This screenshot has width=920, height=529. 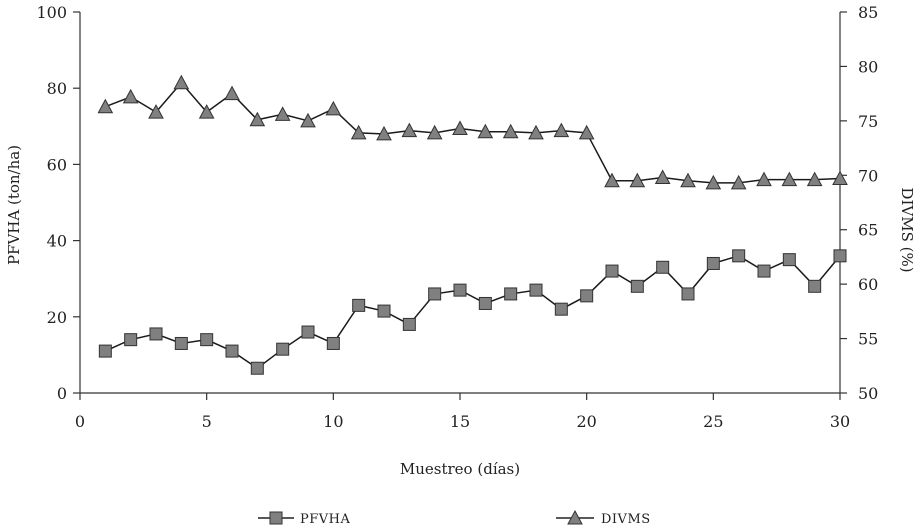 I want to click on legend-item-divms: DIVMS, so click(x=603, y=518).